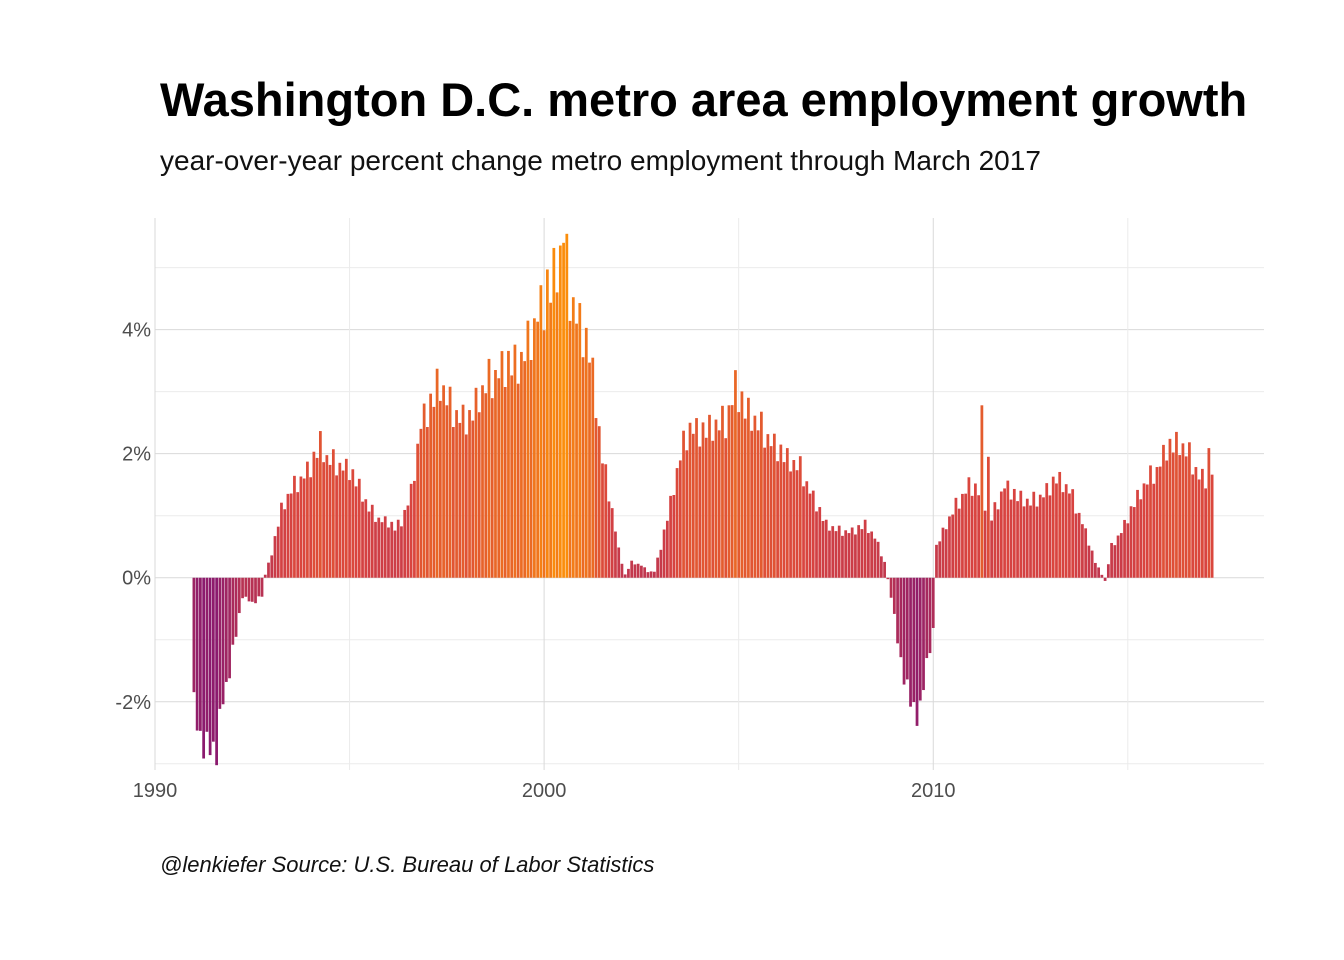  Describe the element at coordinates (155, 791) in the screenshot. I see `x-tick-label: 1990` at that location.